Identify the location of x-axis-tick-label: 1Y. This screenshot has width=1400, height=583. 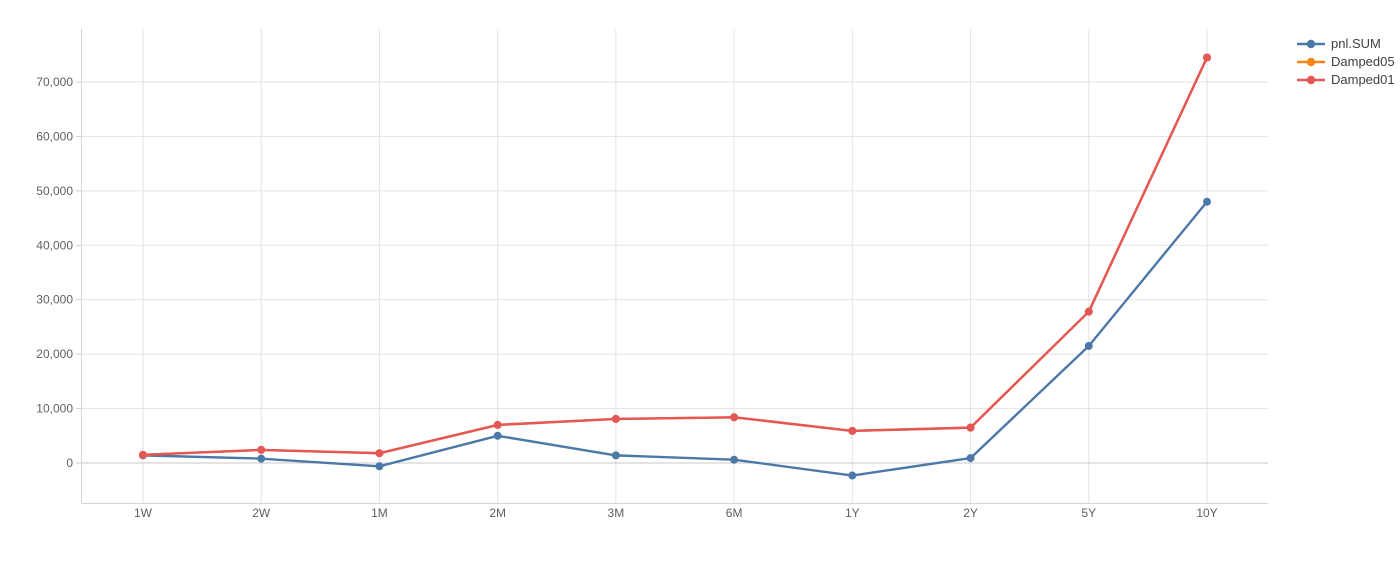
(852, 513).